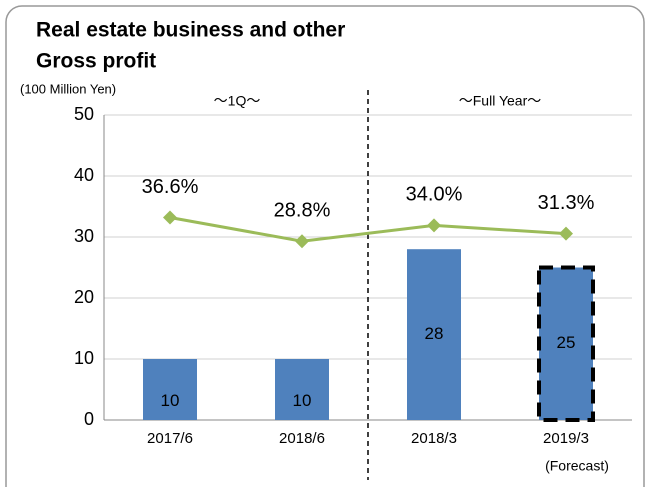  Describe the element at coordinates (566, 438) in the screenshot. I see `x-tick-label: 2019/3` at that location.